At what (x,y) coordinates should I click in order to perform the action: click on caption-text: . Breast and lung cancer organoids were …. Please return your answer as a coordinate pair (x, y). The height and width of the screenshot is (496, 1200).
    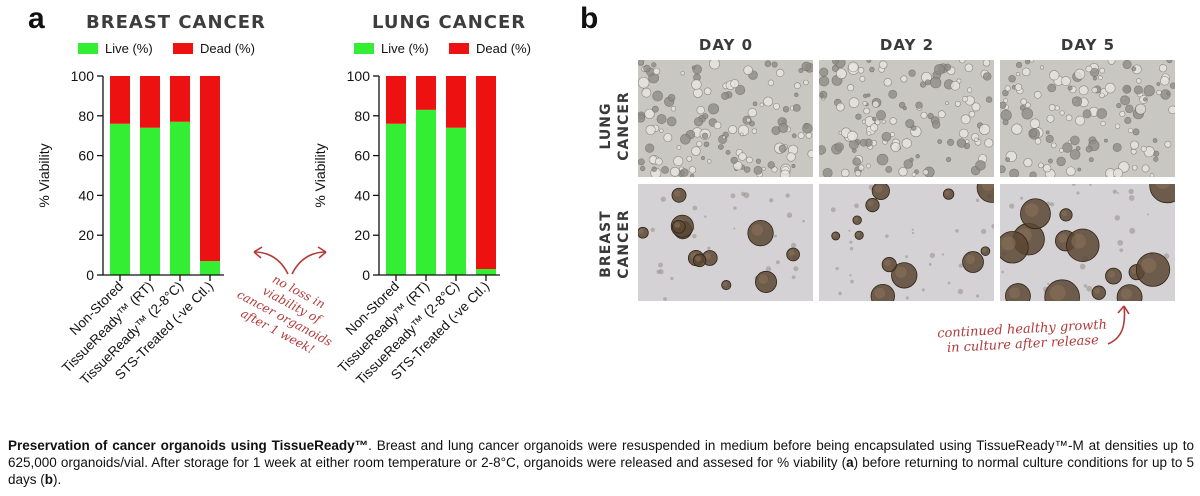
    Looking at the image, I should click on (601, 454).